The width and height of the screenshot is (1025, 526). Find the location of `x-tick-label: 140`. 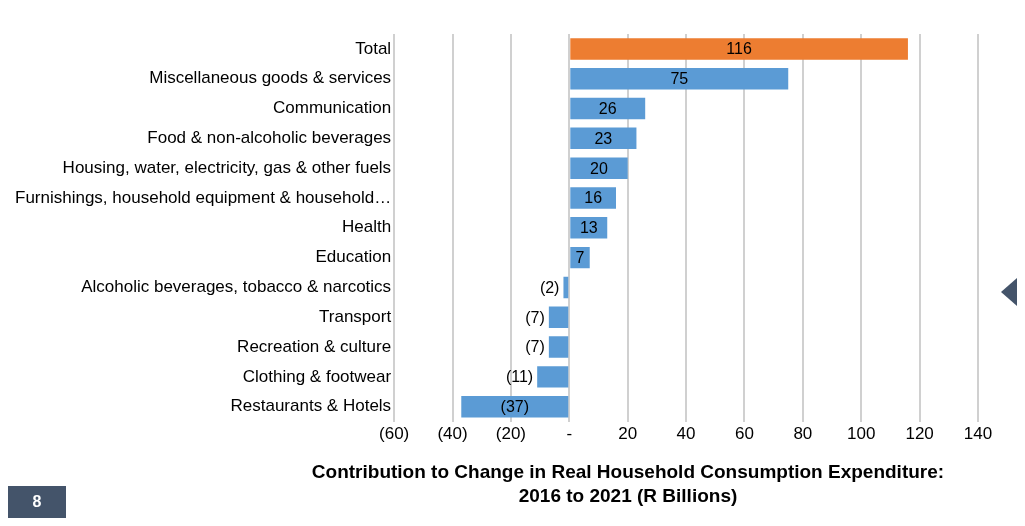

x-tick-label: 140 is located at coordinates (978, 434).